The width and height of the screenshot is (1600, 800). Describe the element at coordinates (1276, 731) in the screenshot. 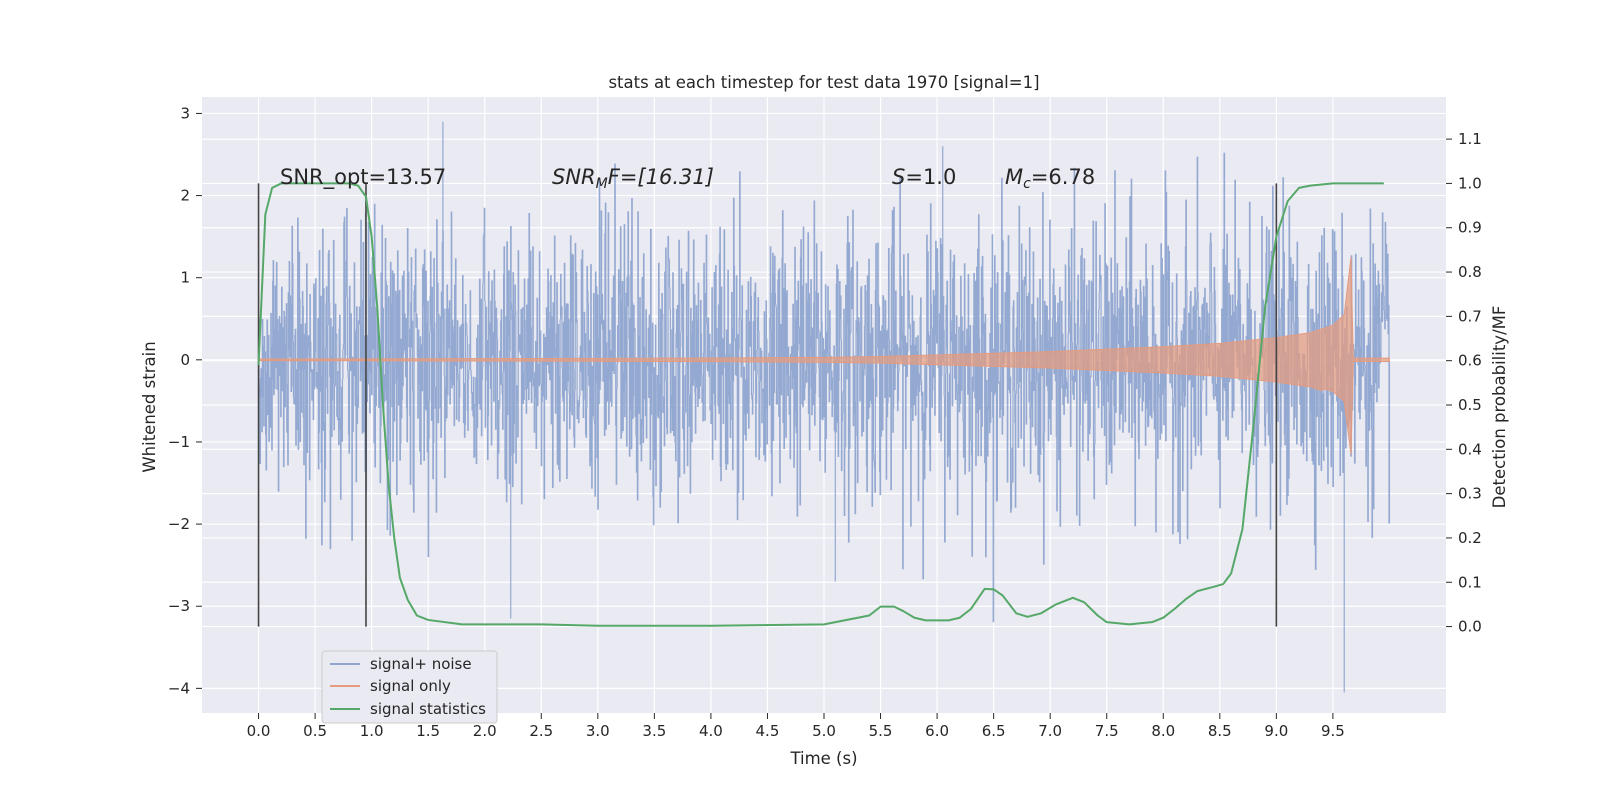

I see `x-tick-label: 9.0` at that location.